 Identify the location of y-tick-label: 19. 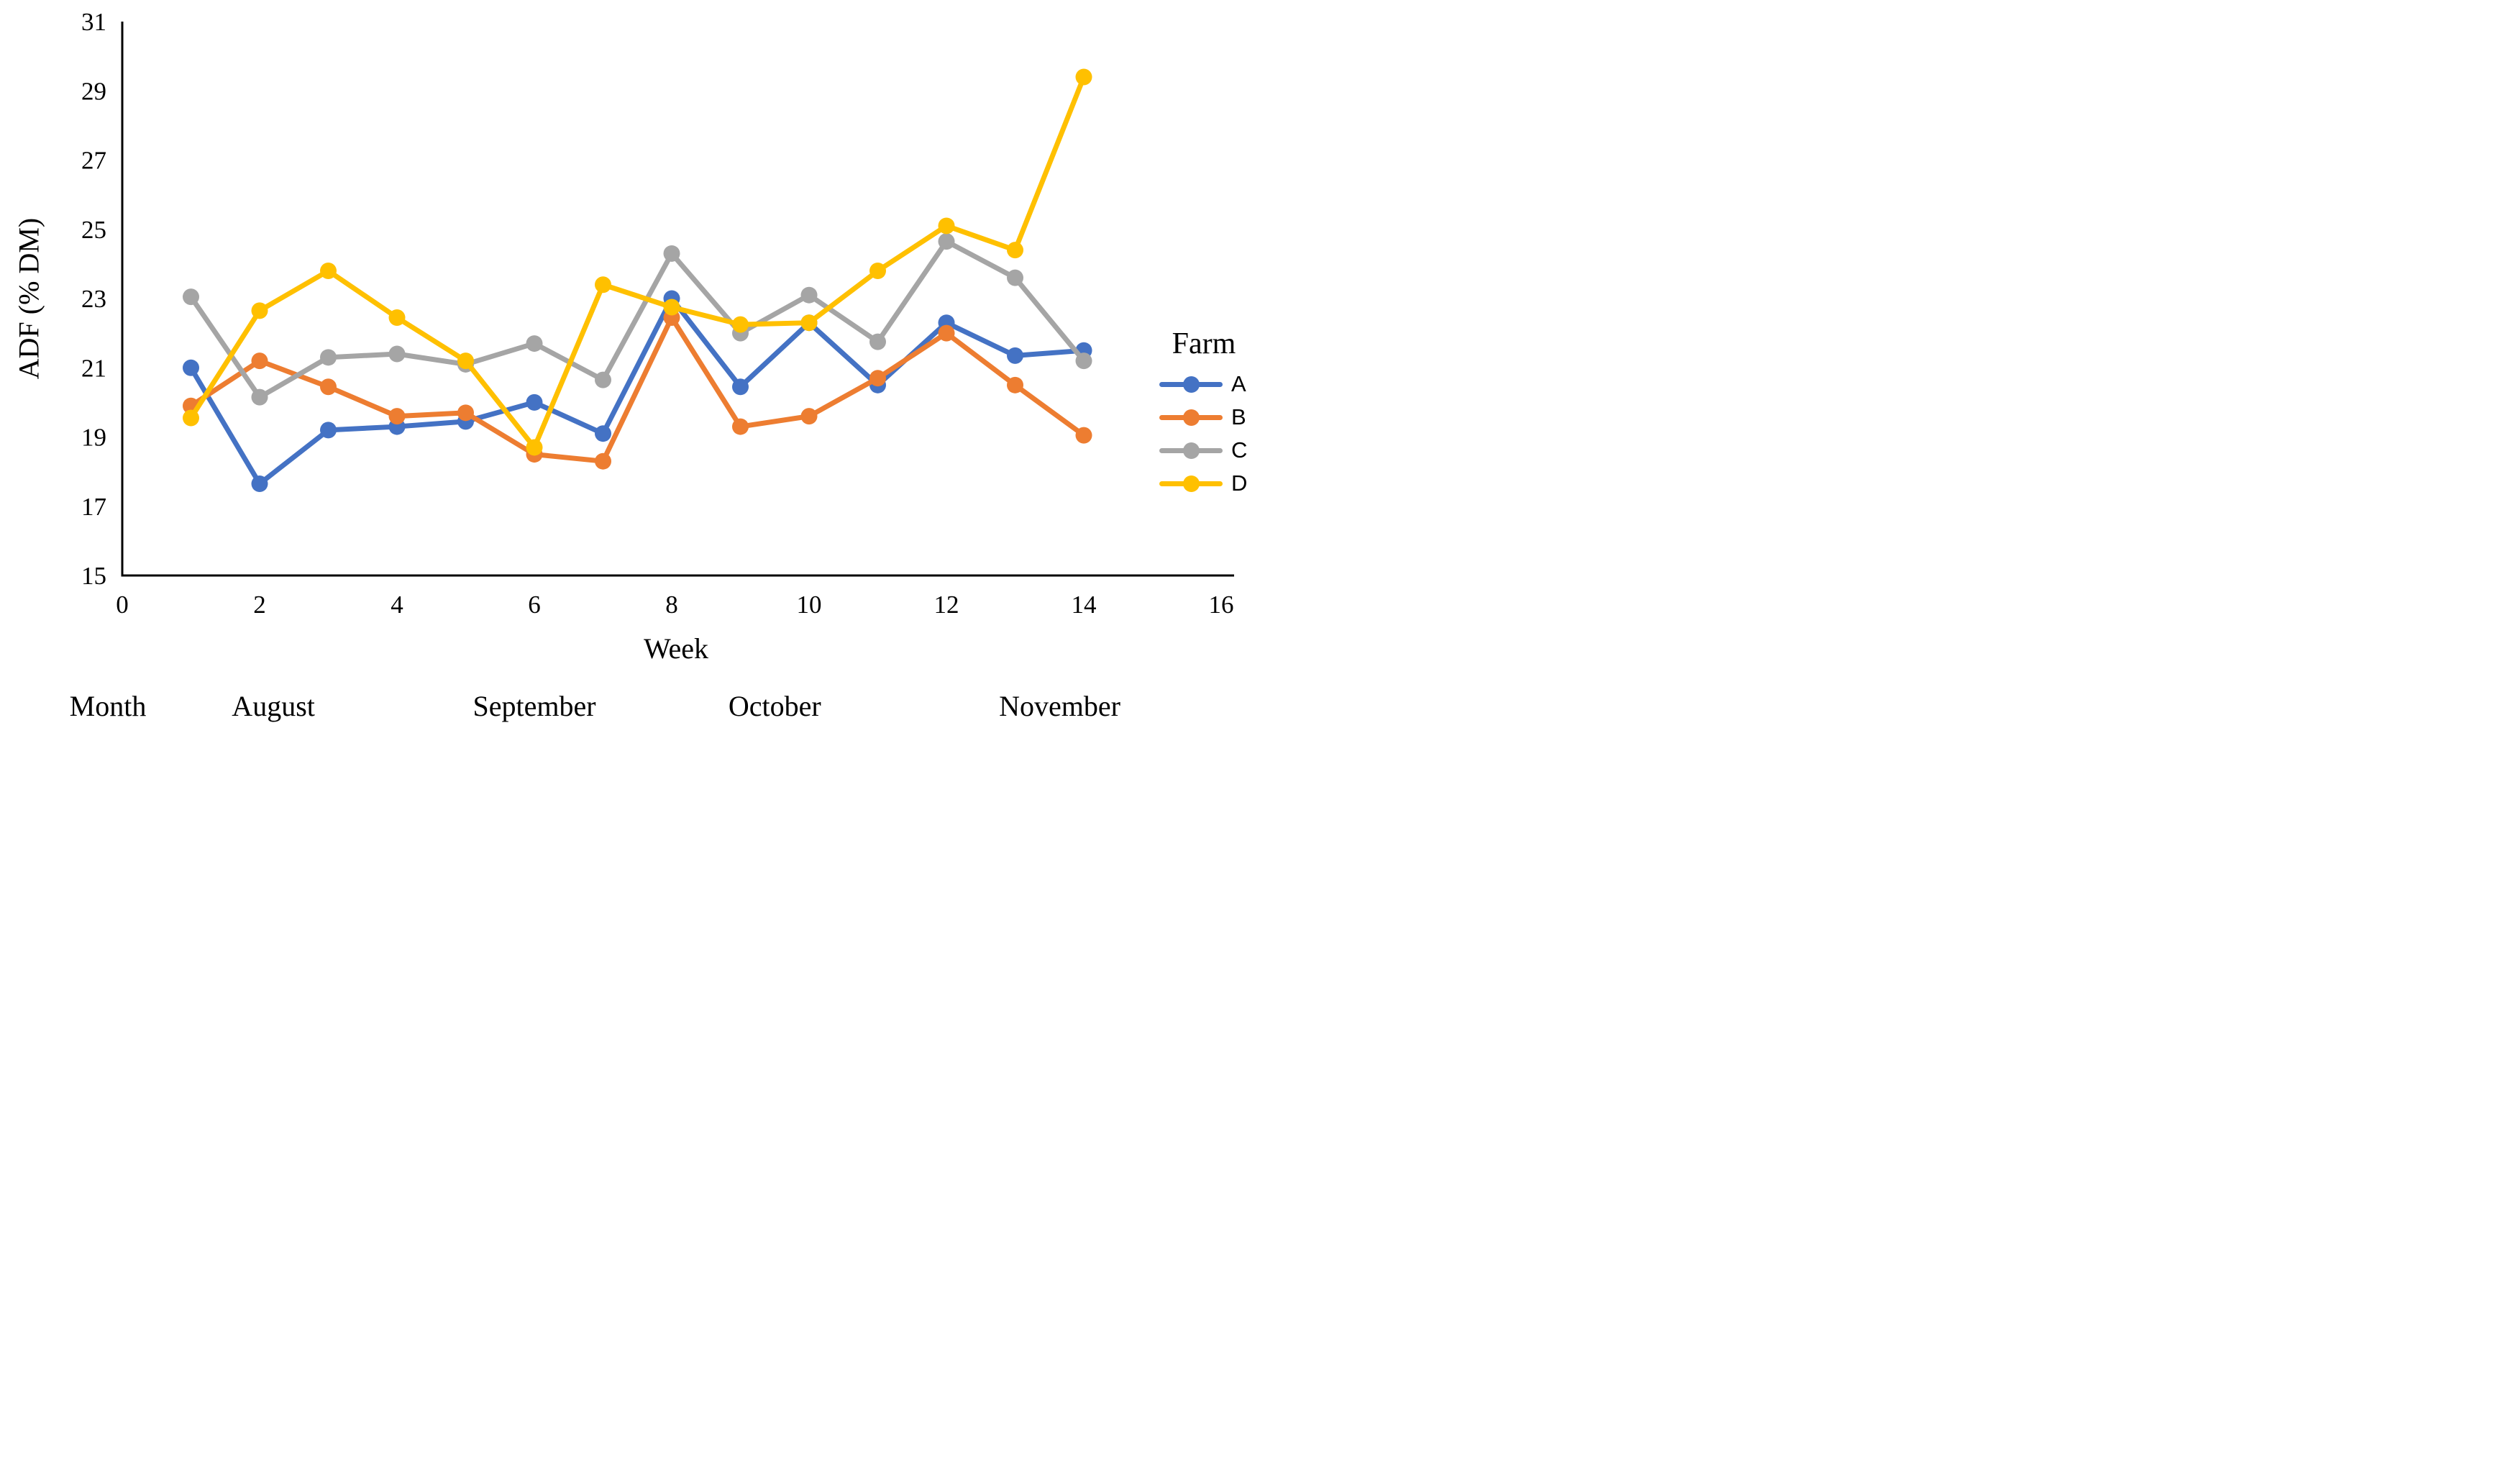
(93, 438).